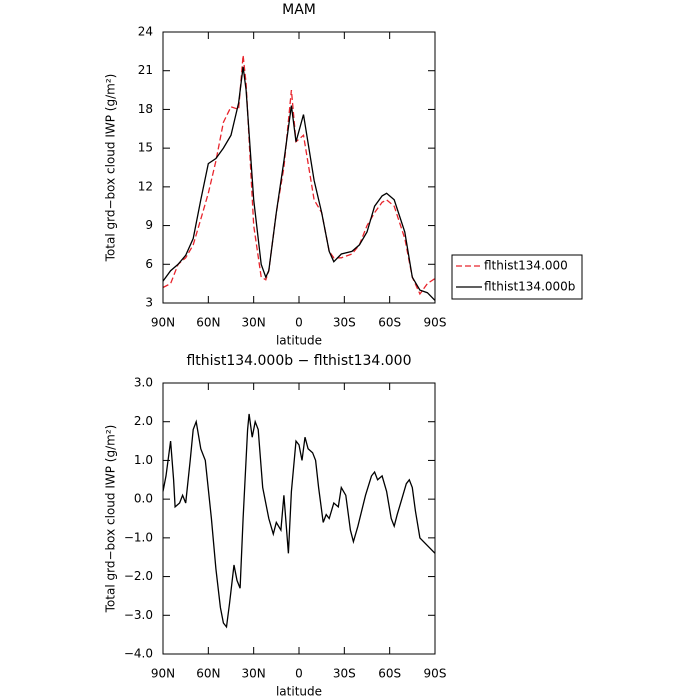  Describe the element at coordinates (145, 109) in the screenshot. I see `y-tick-label: 18` at that location.